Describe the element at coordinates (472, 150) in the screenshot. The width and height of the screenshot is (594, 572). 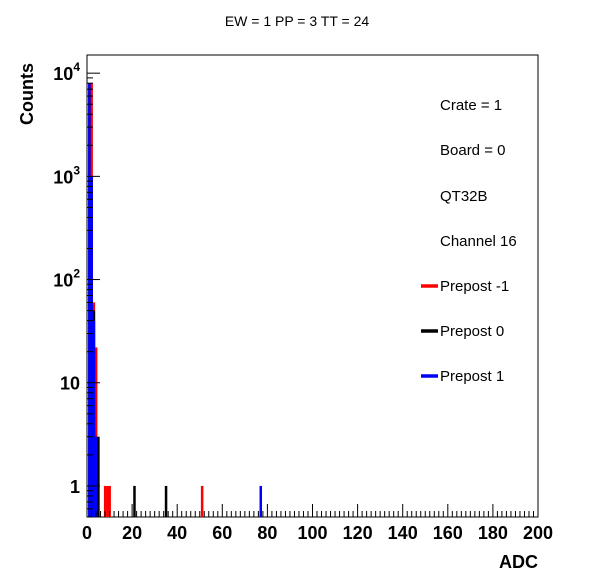
I see `legend-info-text: Board = 0` at that location.